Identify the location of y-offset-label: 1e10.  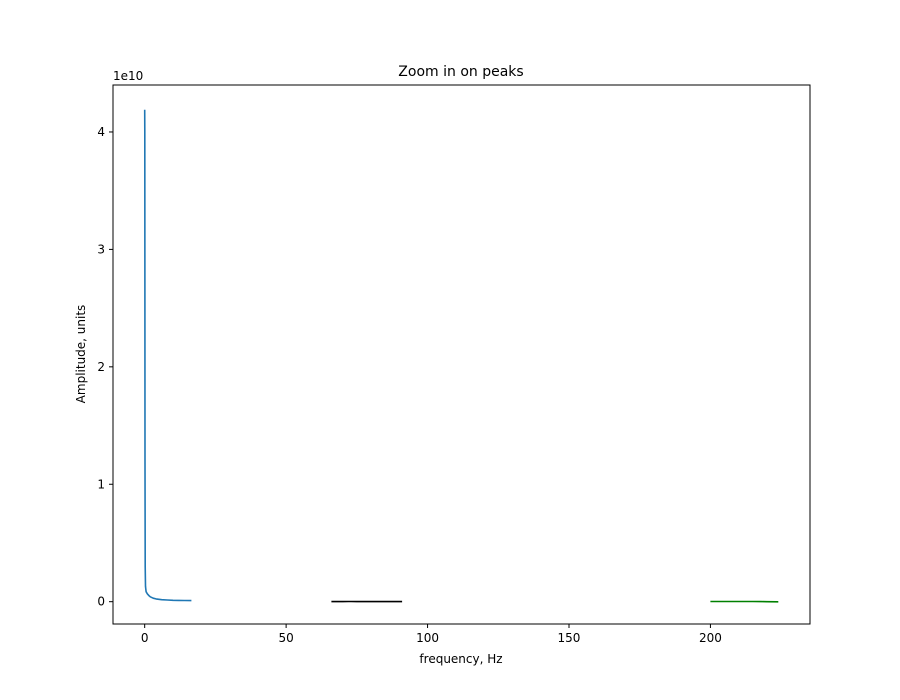
(128, 76).